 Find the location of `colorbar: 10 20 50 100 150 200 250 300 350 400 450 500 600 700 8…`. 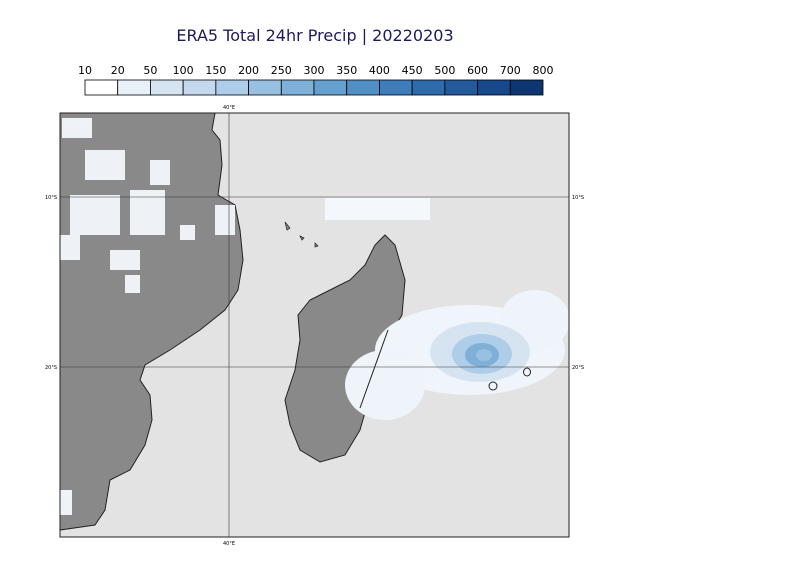

colorbar: 10 20 50 100 150 200 250 300 350 400 450 500 600 700 8… is located at coordinates (316, 80).